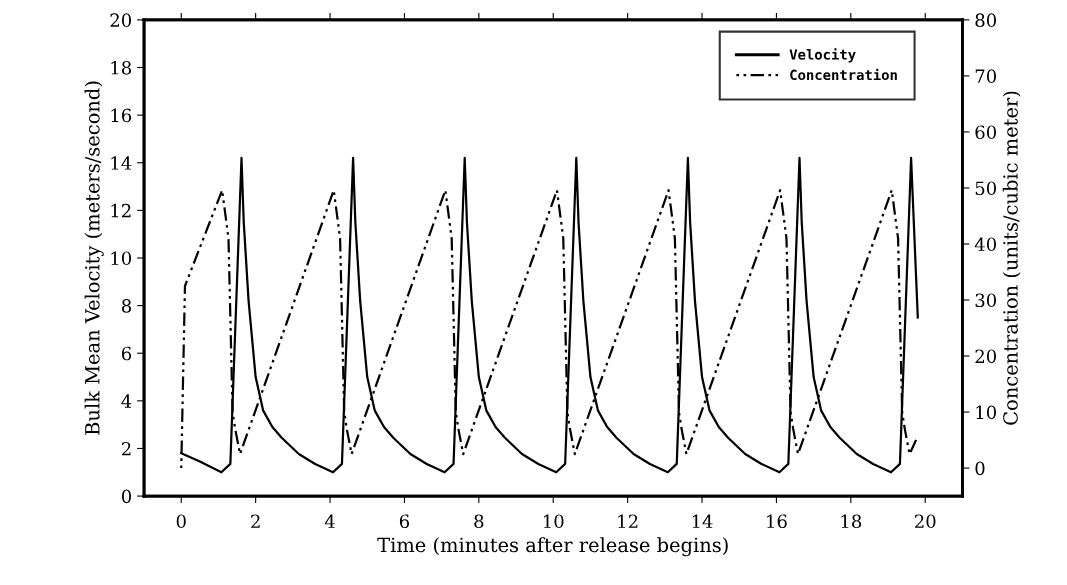 Image resolution: width=1067 pixels, height=585 pixels. I want to click on x-tick-label: 0, so click(181, 521).